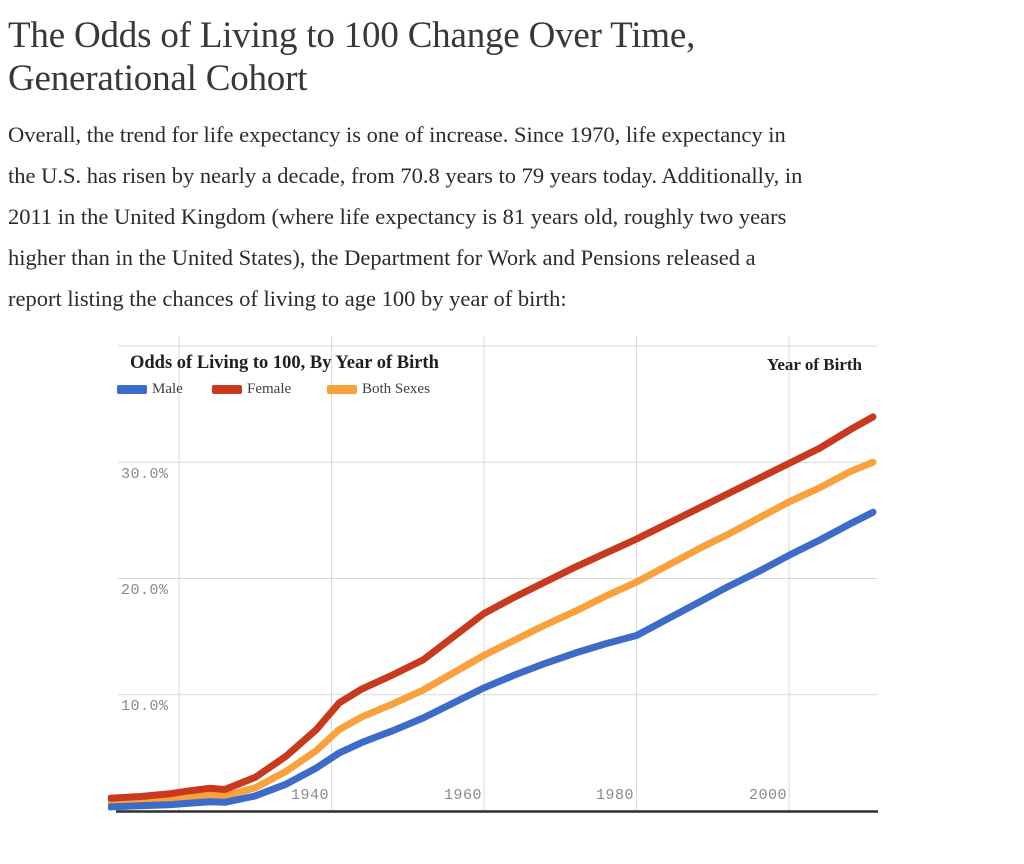 Image resolution: width=1024 pixels, height=864 pixels. Describe the element at coordinates (462, 795) in the screenshot. I see `x-tick-1960: 1960` at that location.